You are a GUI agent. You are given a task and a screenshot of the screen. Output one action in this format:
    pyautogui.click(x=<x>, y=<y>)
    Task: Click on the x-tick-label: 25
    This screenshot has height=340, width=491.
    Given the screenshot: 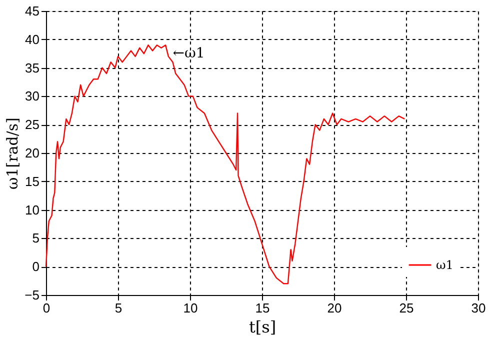 What is the action you would take?
    pyautogui.click(x=406, y=308)
    